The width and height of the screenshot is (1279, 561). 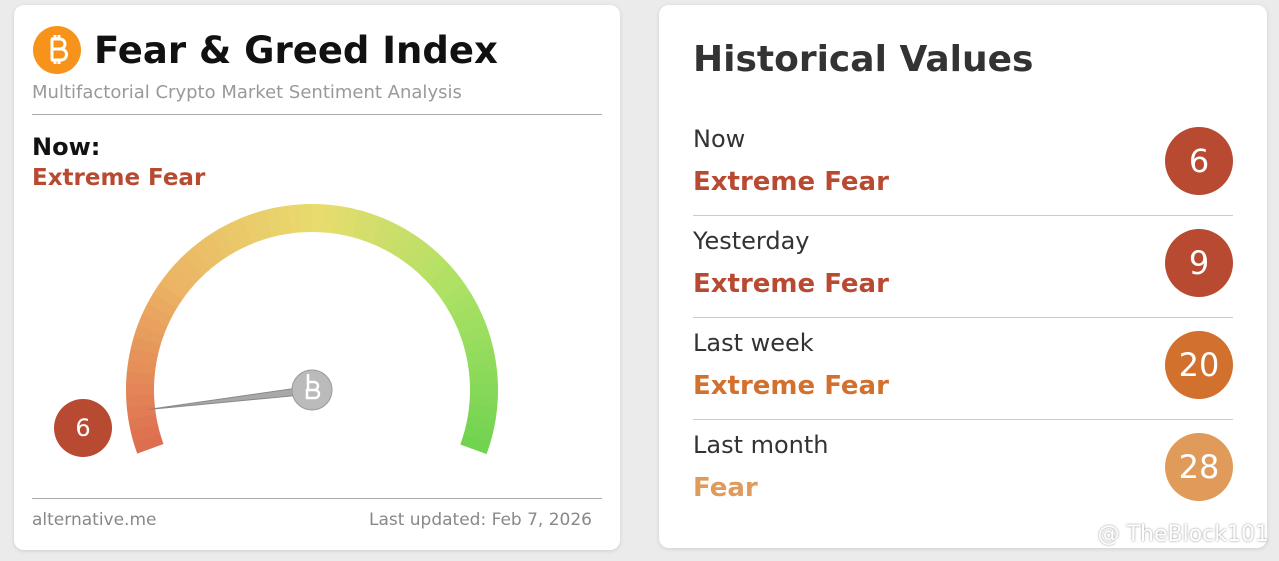 What do you see at coordinates (231, 398) in the screenshot?
I see `gauge-needle` at bounding box center [231, 398].